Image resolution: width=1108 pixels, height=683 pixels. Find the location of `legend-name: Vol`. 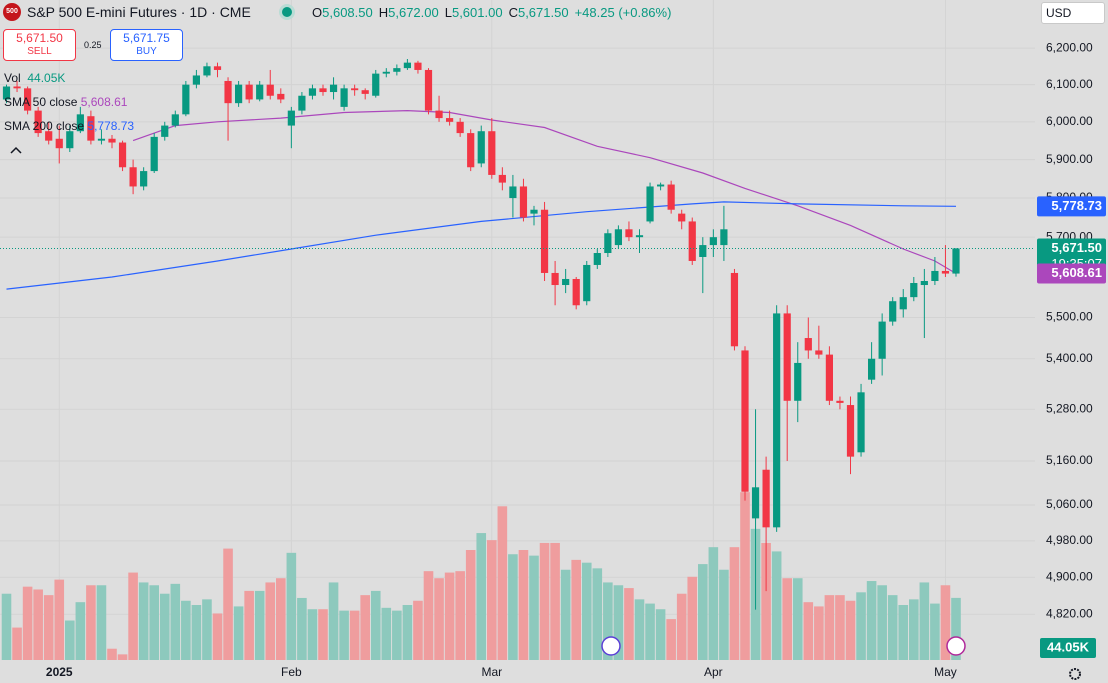

legend-name: Vol is located at coordinates (12, 78).